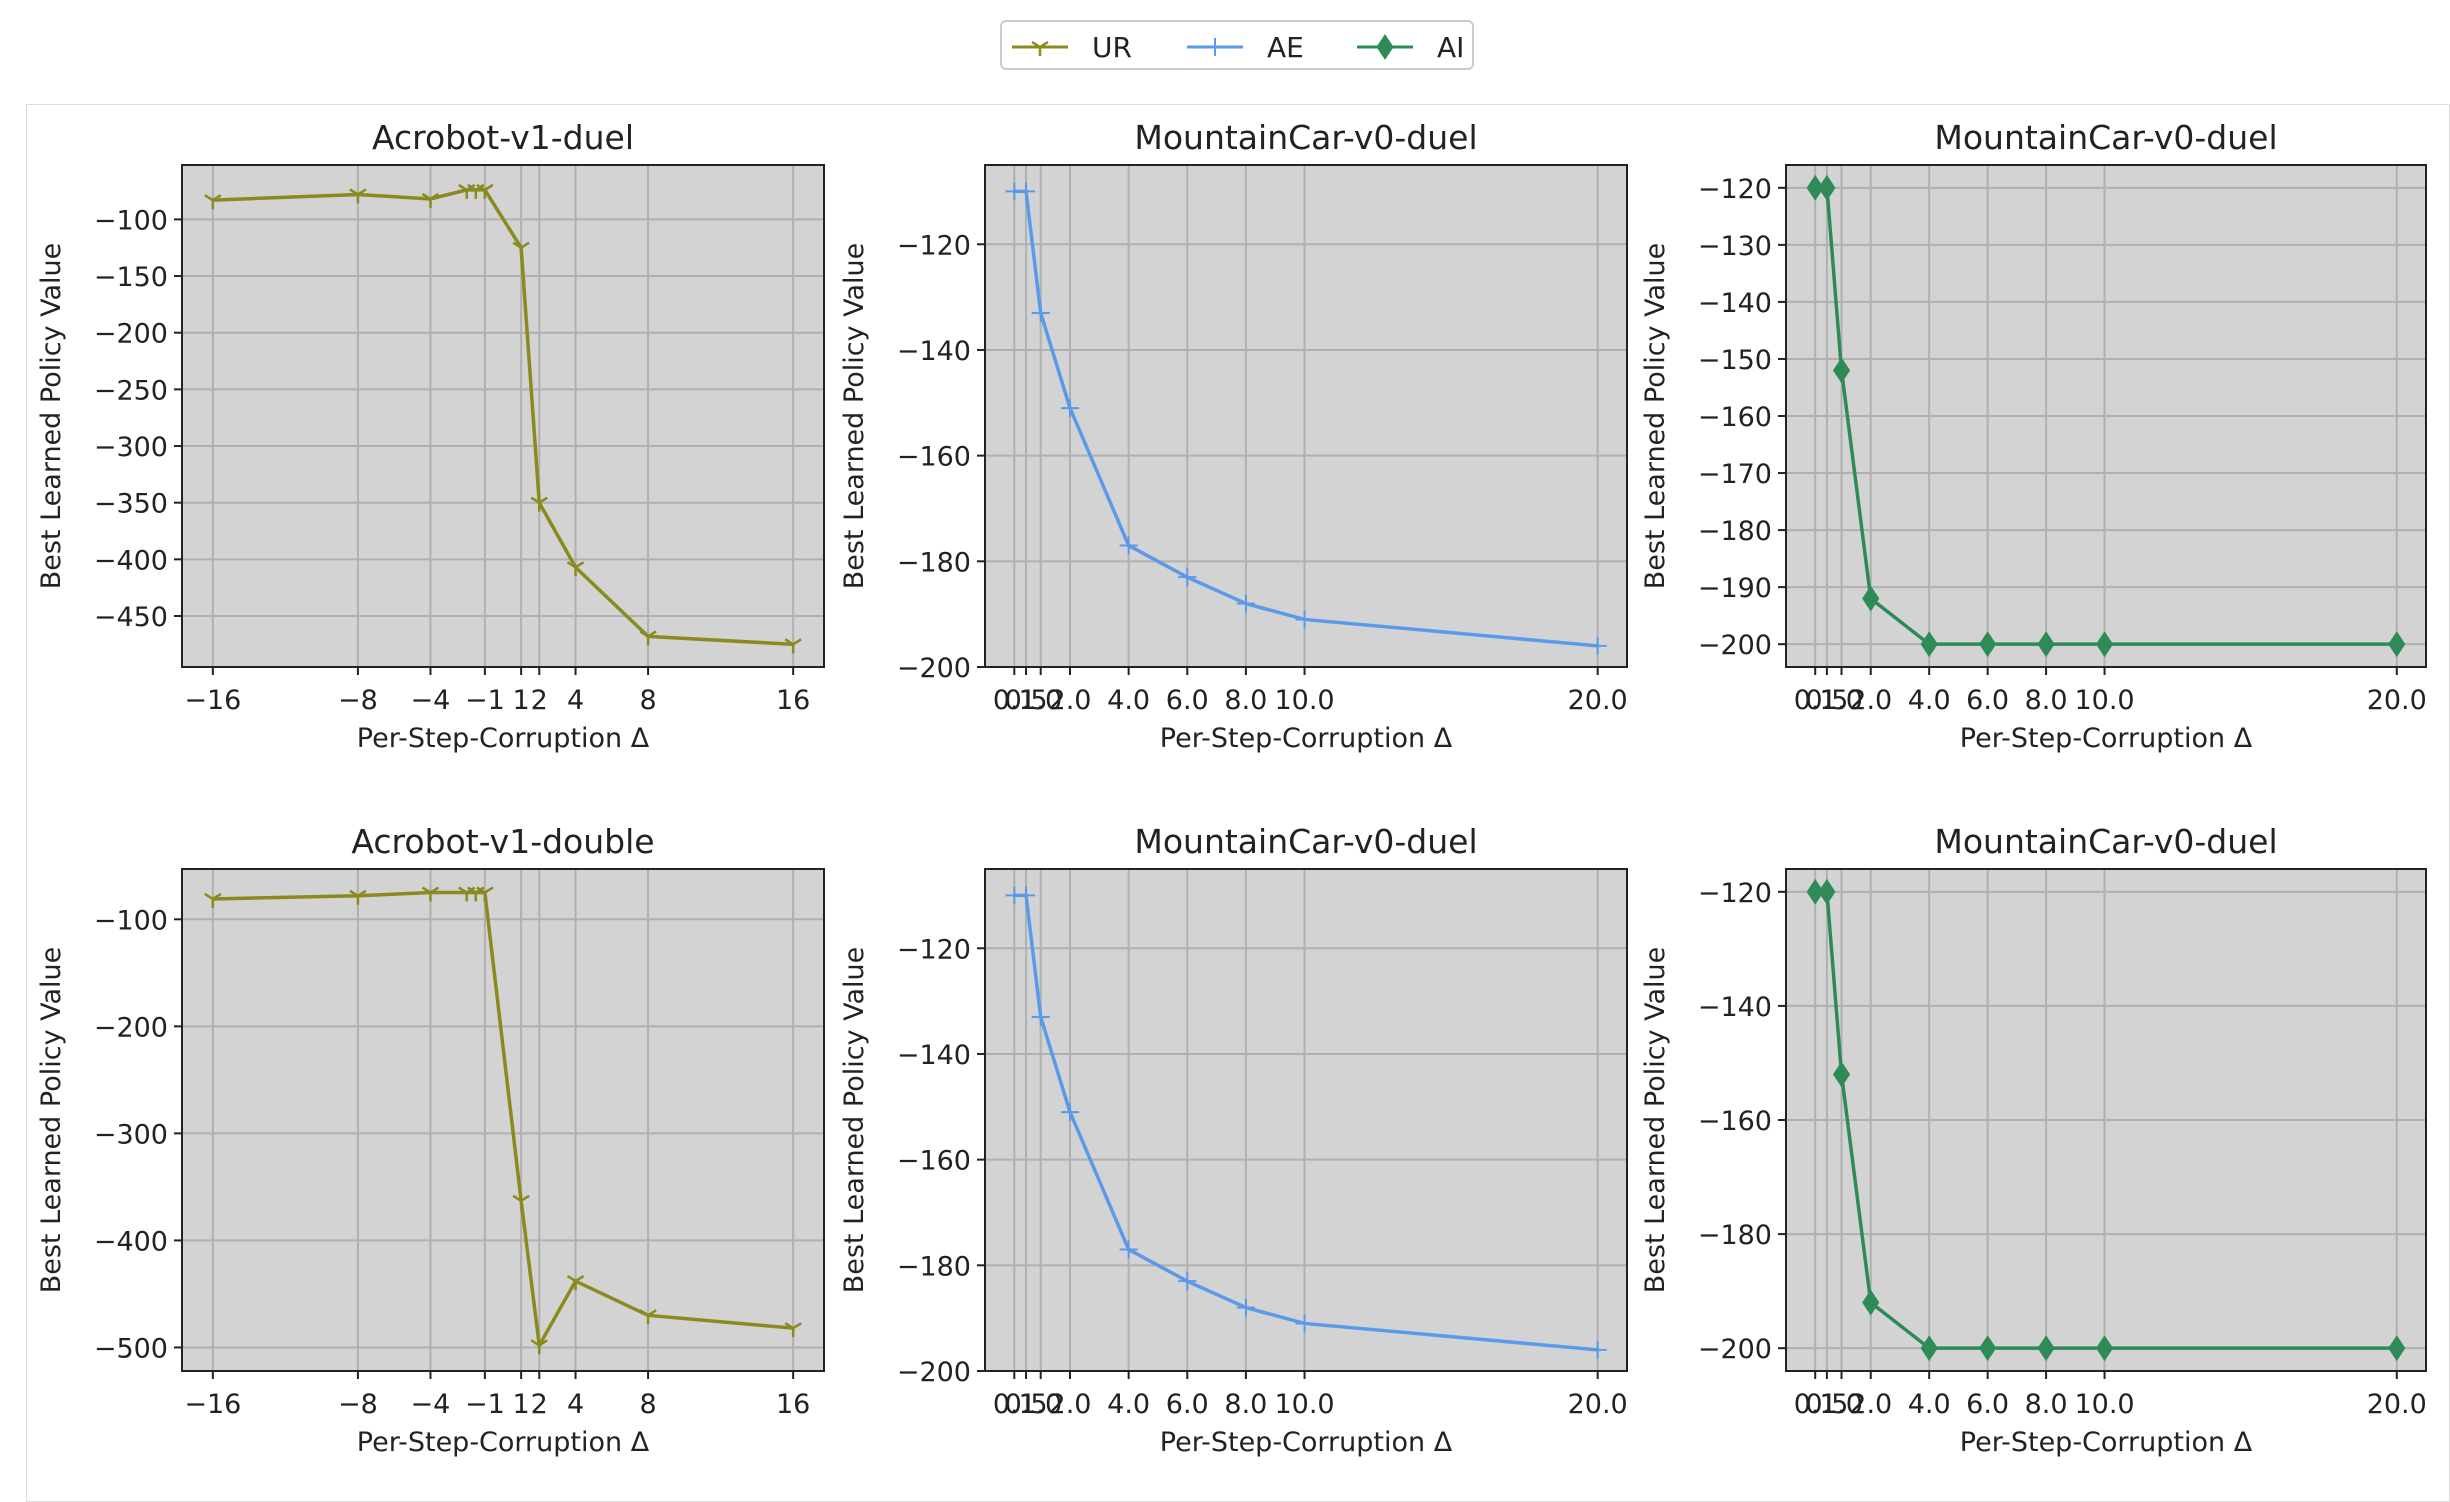 The height and width of the screenshot is (1502, 2450). I want to click on y-tick-label: −190, so click(1735, 588).